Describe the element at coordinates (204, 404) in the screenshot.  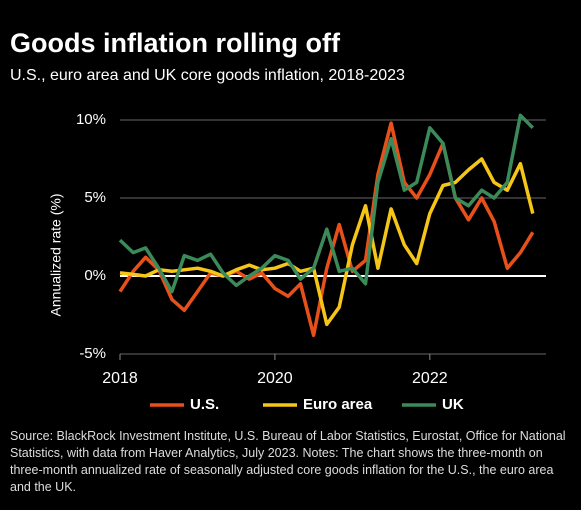
I see `legend-label: U.S.` at that location.